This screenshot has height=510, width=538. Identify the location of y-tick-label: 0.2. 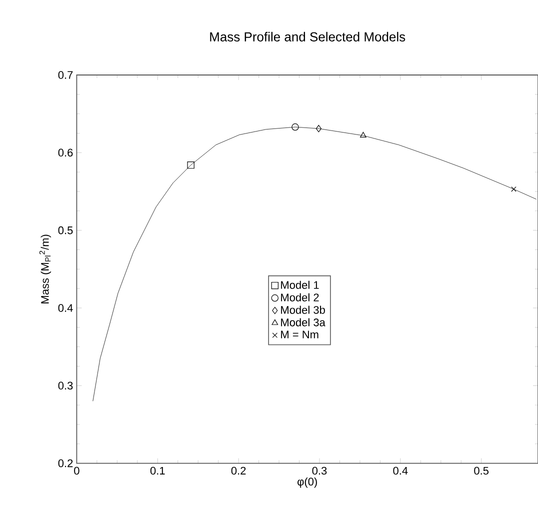
(65, 463).